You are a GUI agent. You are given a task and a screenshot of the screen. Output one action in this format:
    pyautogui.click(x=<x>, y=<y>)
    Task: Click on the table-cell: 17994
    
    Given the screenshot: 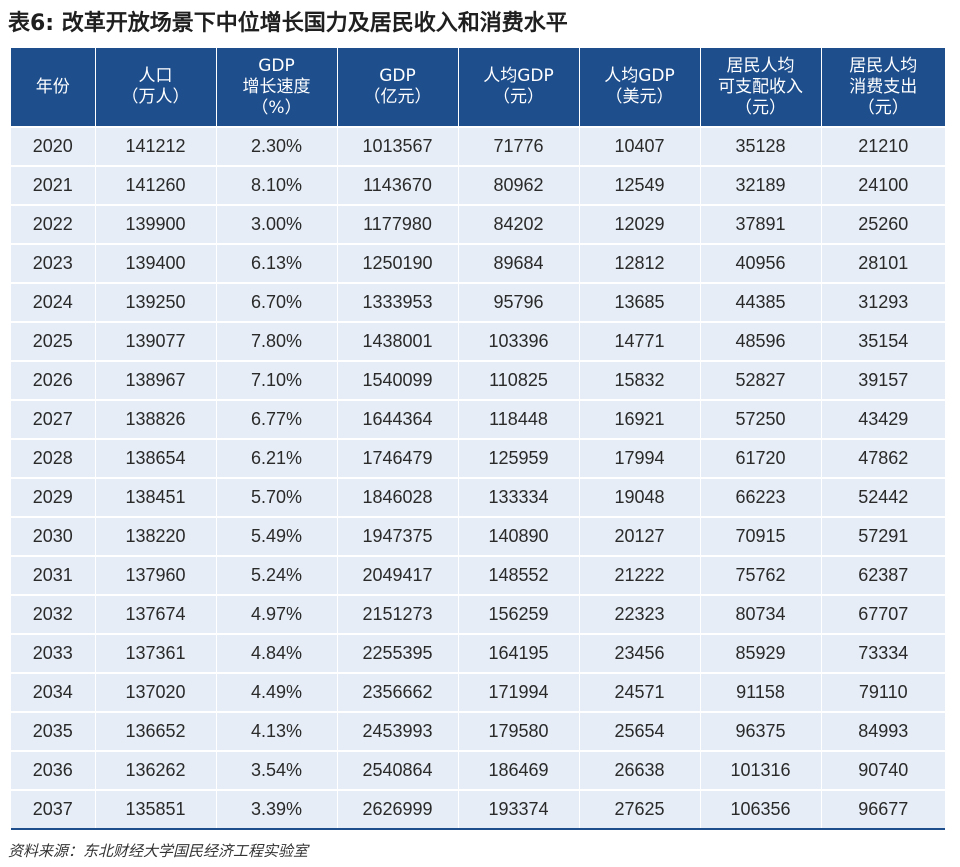 What is the action you would take?
    pyautogui.click(x=640, y=458)
    